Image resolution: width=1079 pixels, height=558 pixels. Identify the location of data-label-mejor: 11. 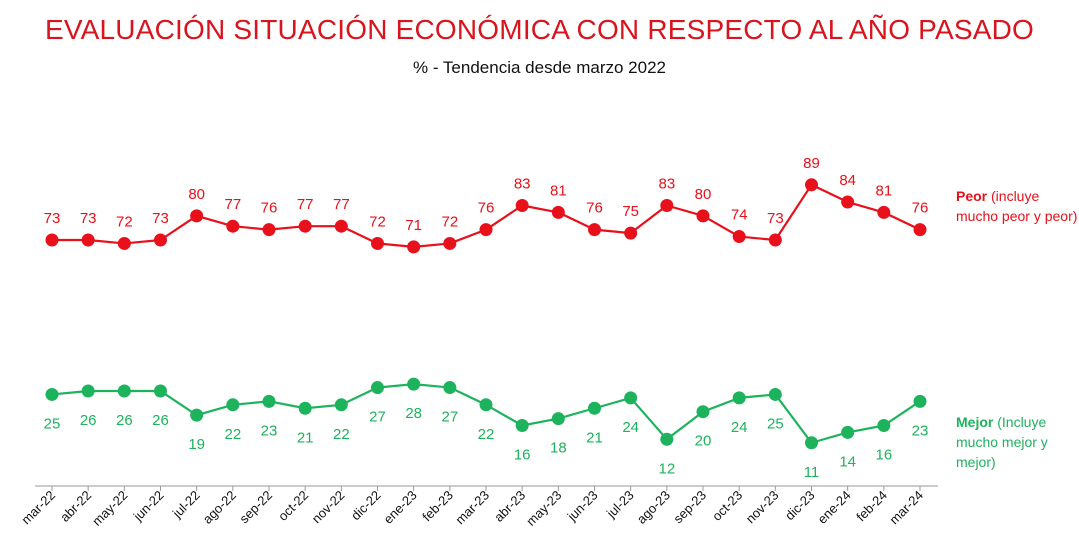
(812, 472).